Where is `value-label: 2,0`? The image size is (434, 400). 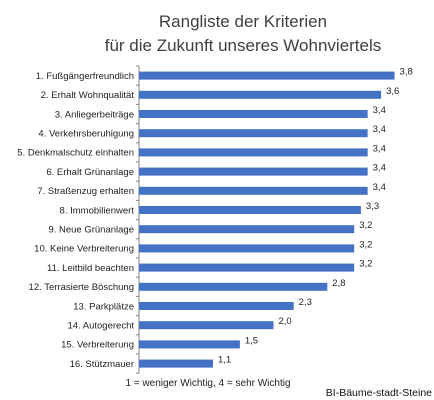
value-label: 2,0 is located at coordinates (285, 321).